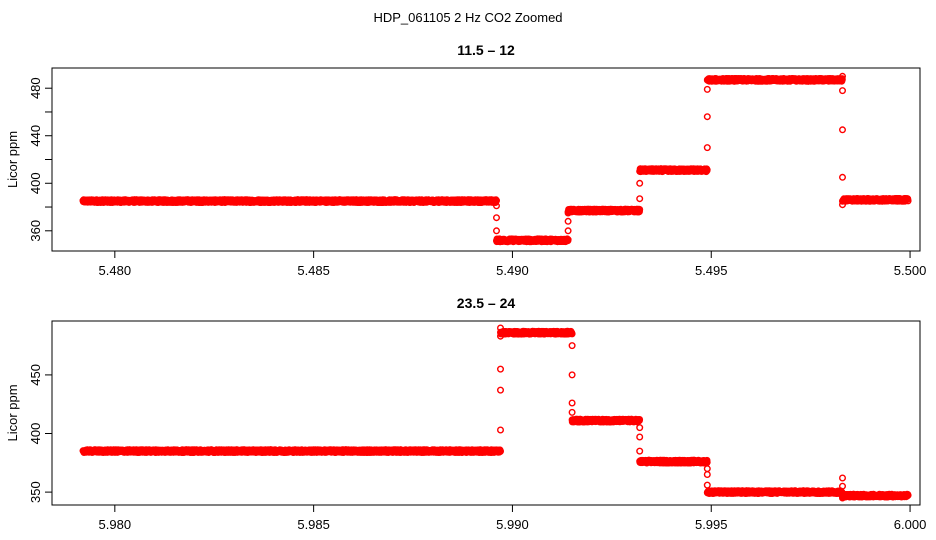 The width and height of the screenshot is (936, 540). What do you see at coordinates (910, 270) in the screenshot?
I see `x-tick-label: 5.500` at bounding box center [910, 270].